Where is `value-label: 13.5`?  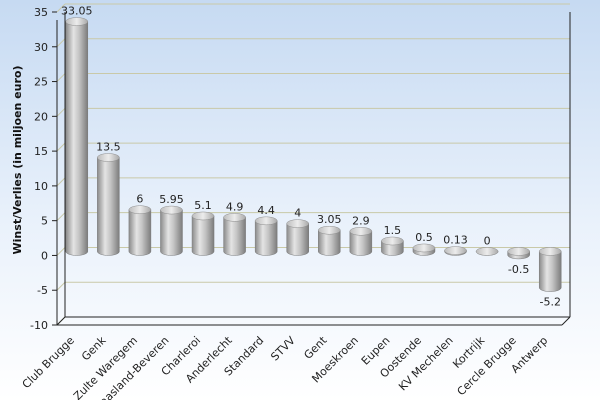
value-label: 13.5 is located at coordinates (108, 147).